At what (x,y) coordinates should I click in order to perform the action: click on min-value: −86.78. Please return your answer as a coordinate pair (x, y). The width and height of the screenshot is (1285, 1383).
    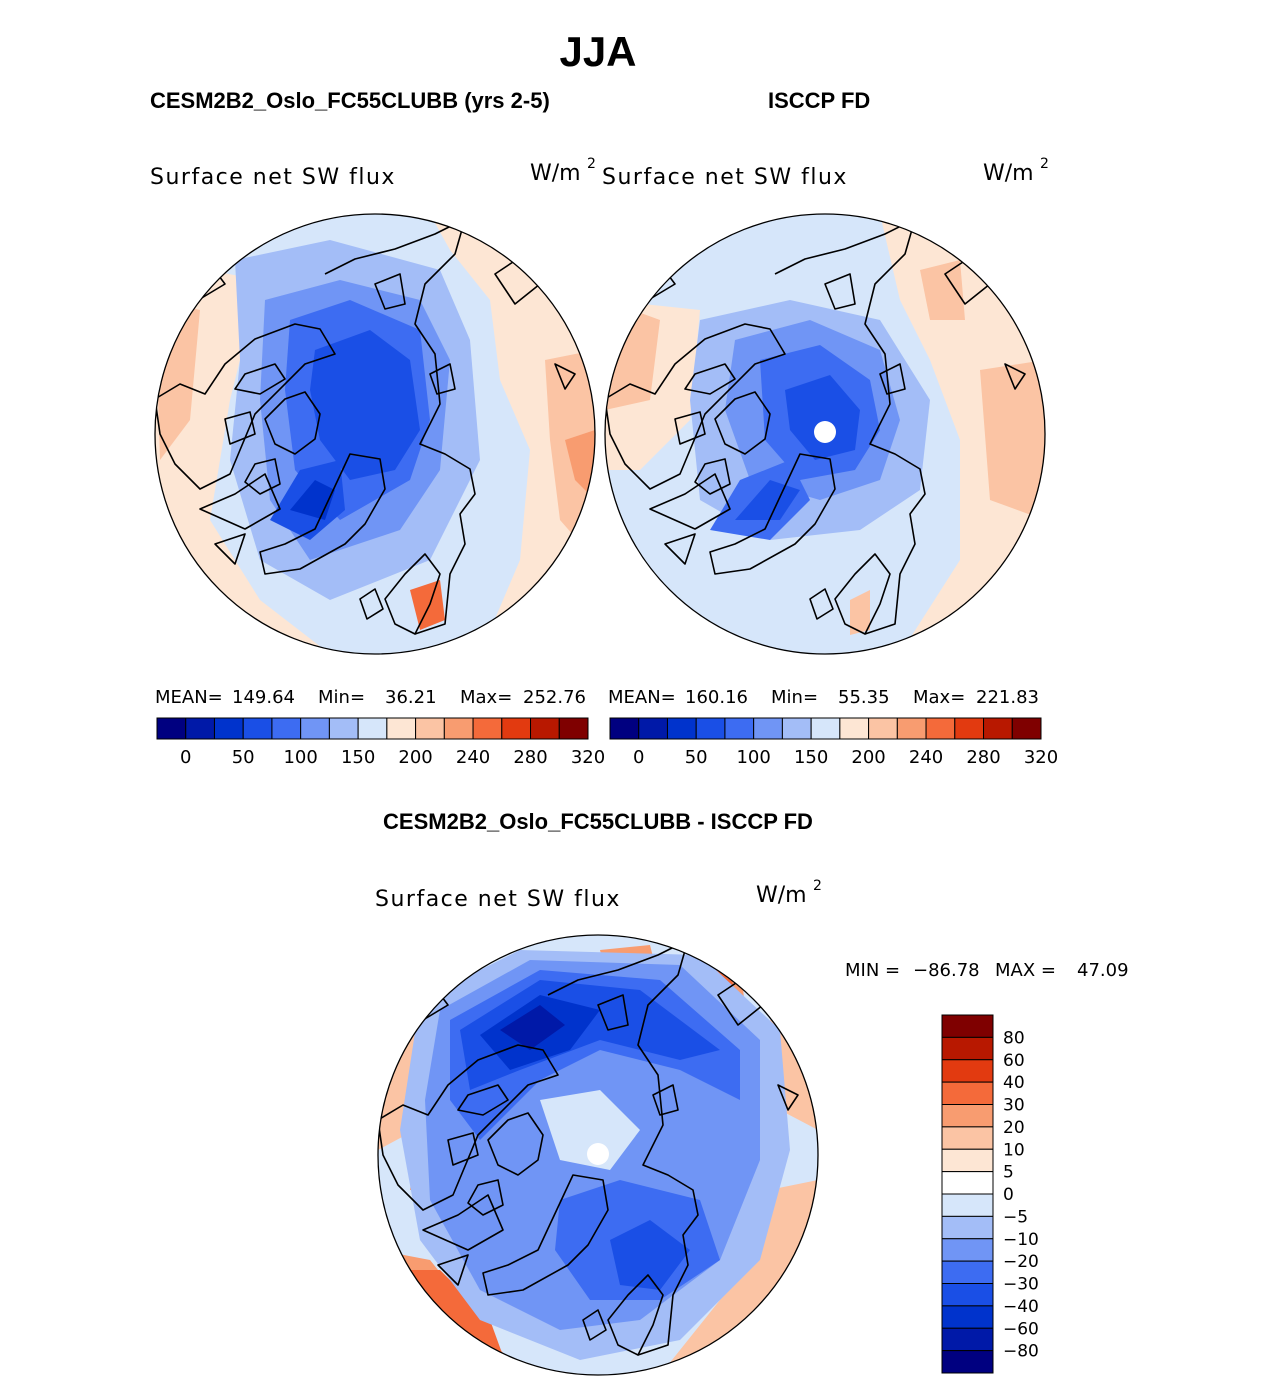
    Looking at the image, I should click on (946, 970).